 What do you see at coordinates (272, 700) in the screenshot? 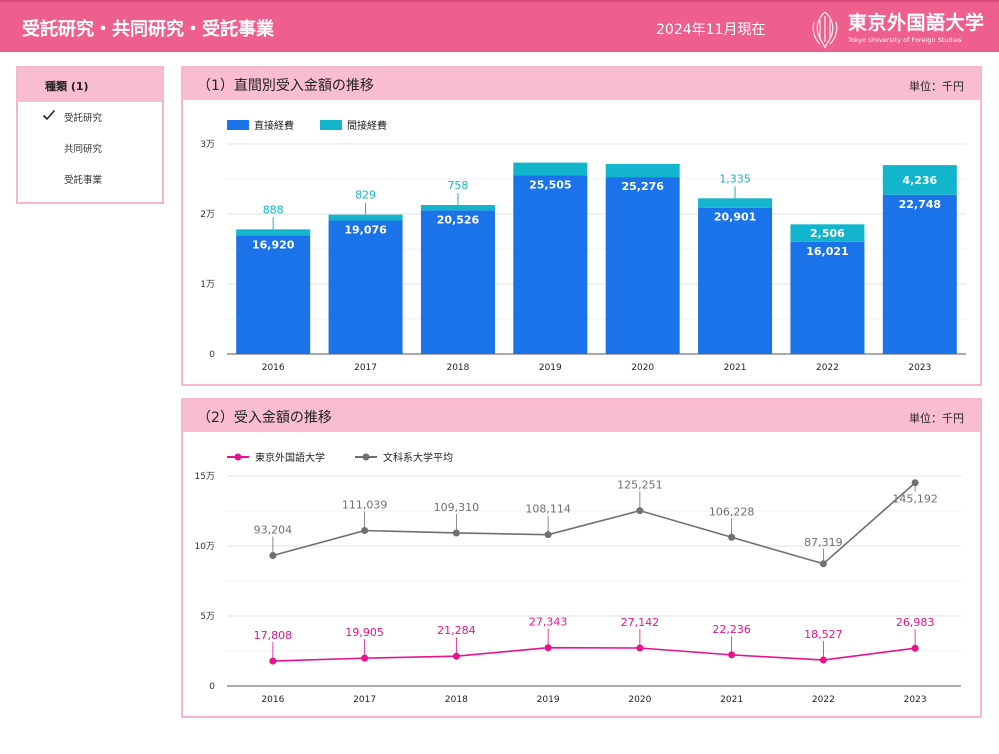
I see `x-tick-label: 2016` at bounding box center [272, 700].